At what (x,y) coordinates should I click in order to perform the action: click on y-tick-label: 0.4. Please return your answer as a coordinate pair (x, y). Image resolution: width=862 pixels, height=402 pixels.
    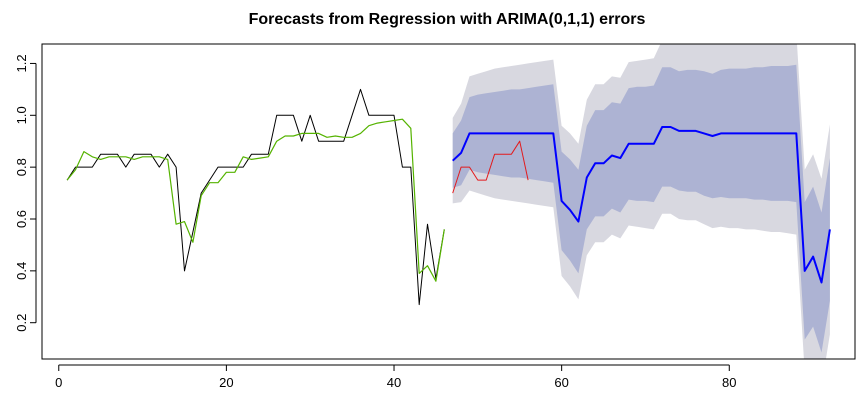
    Looking at the image, I should click on (21, 271).